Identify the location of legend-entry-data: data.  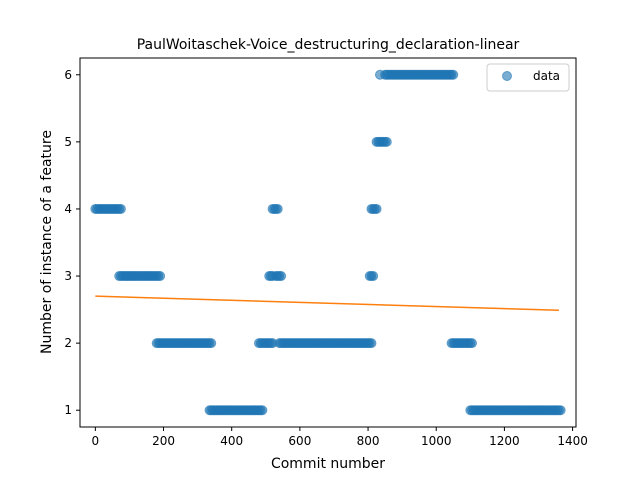
(546, 76).